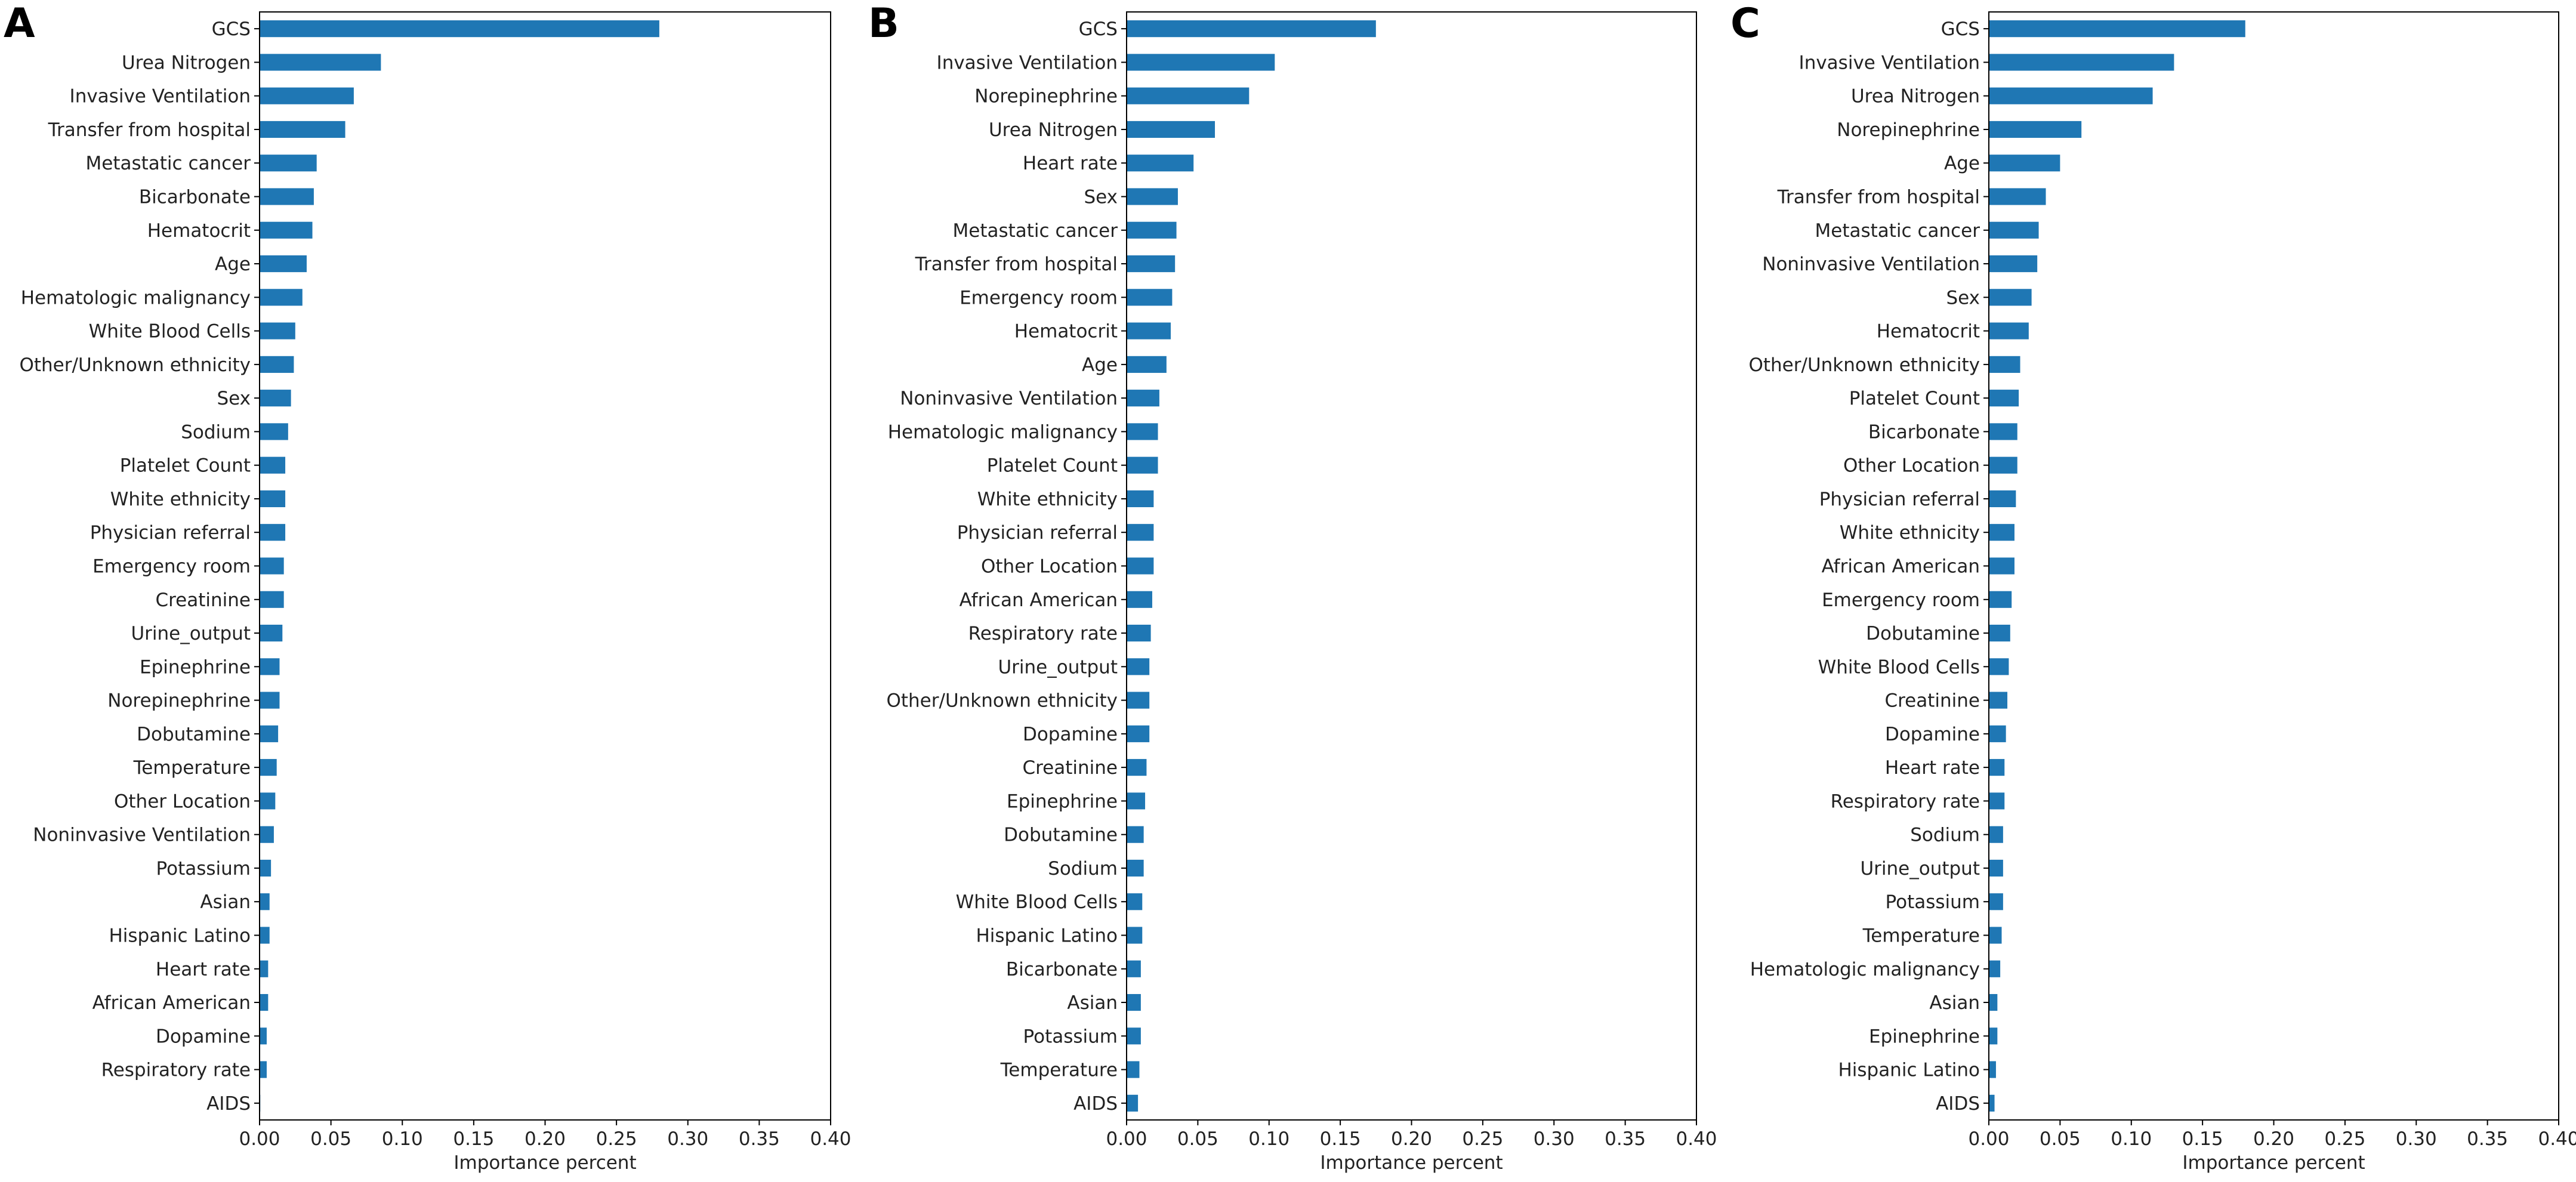 The height and width of the screenshot is (1182, 2576). Describe the element at coordinates (1035, 231) in the screenshot. I see `category-label: Metastatic cancer` at that location.